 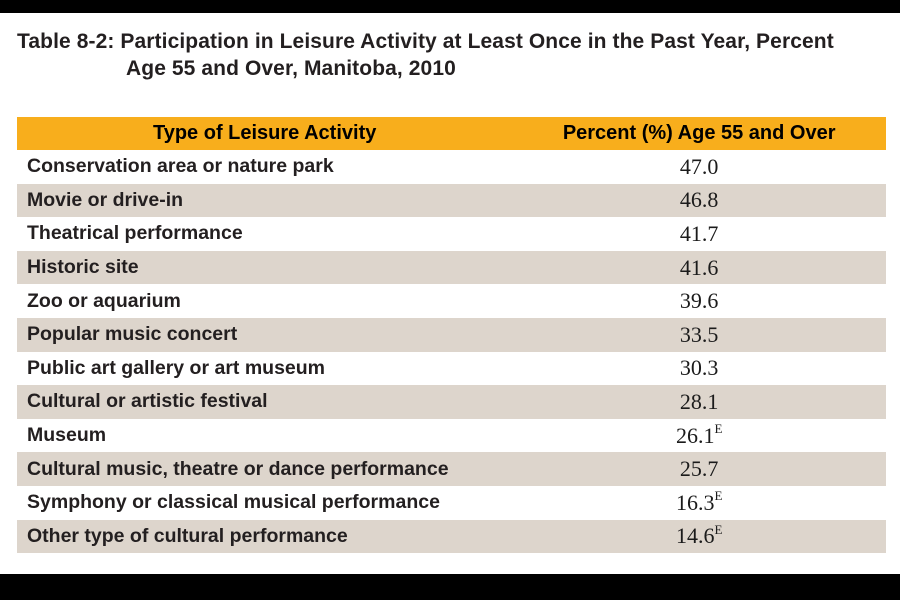 What do you see at coordinates (451, 301) in the screenshot?
I see `table-row: Zoo or aquarium 39.6` at bounding box center [451, 301].